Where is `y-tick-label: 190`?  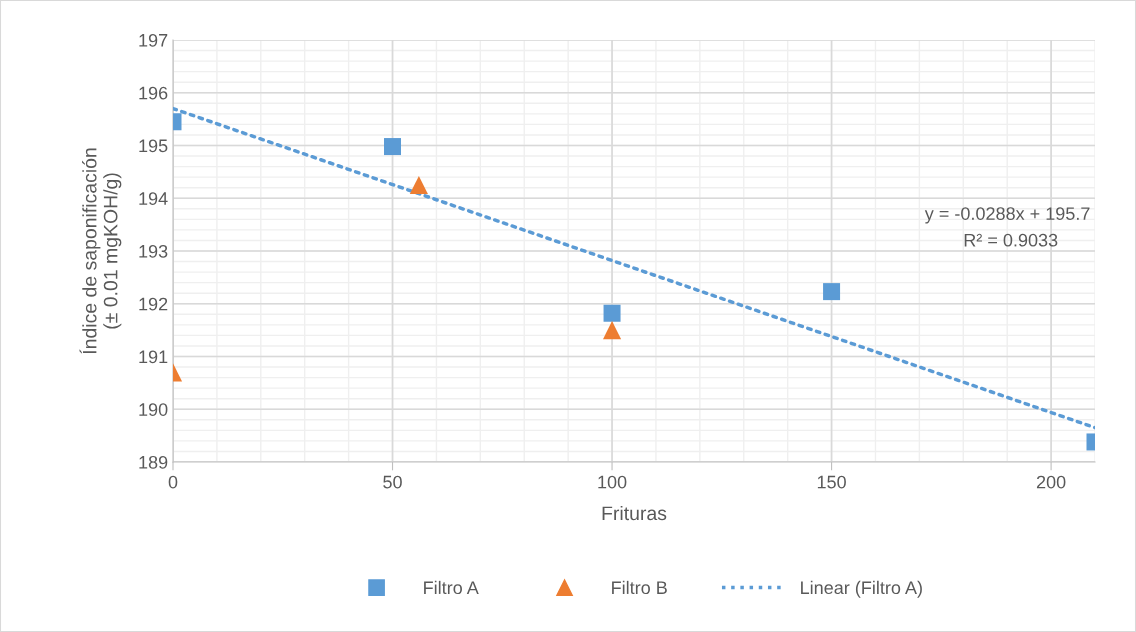
y-tick-label: 190 is located at coordinates (153, 409).